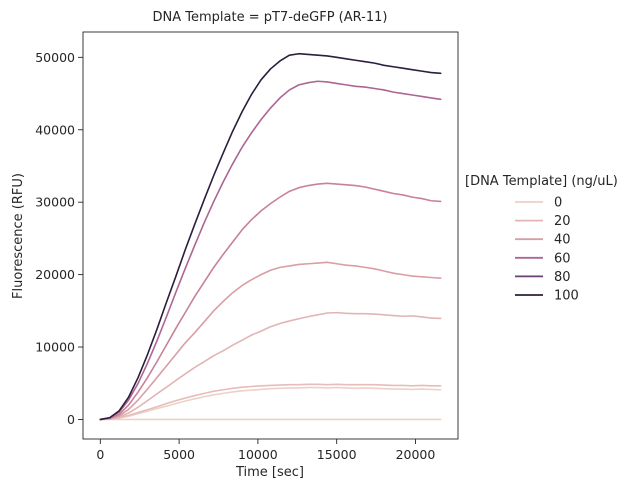 This screenshot has width=641, height=490. I want to click on x-tick-label: 0, so click(100, 454).